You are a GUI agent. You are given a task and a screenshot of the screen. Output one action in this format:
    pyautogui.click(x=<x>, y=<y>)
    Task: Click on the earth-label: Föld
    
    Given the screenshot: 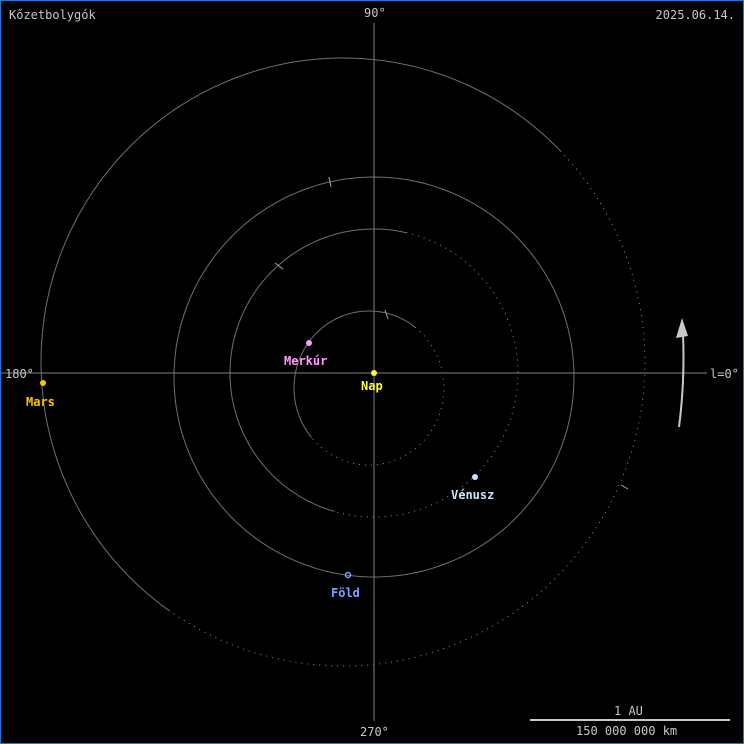 What is the action you would take?
    pyautogui.click(x=345, y=593)
    